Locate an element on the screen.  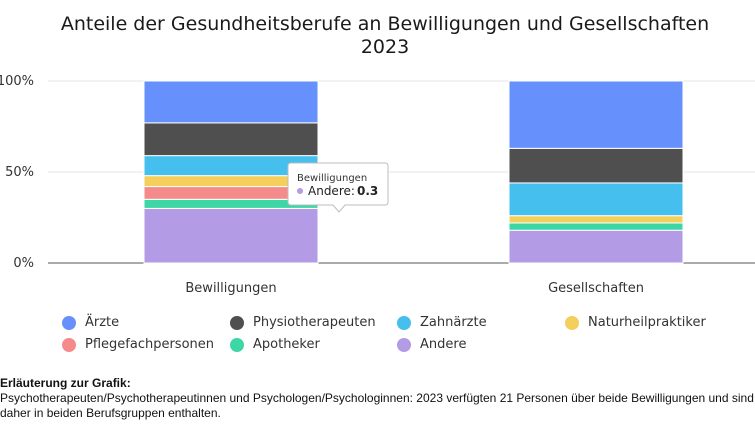
note-title: Erläuterung zur Grafik: is located at coordinates (65, 383).